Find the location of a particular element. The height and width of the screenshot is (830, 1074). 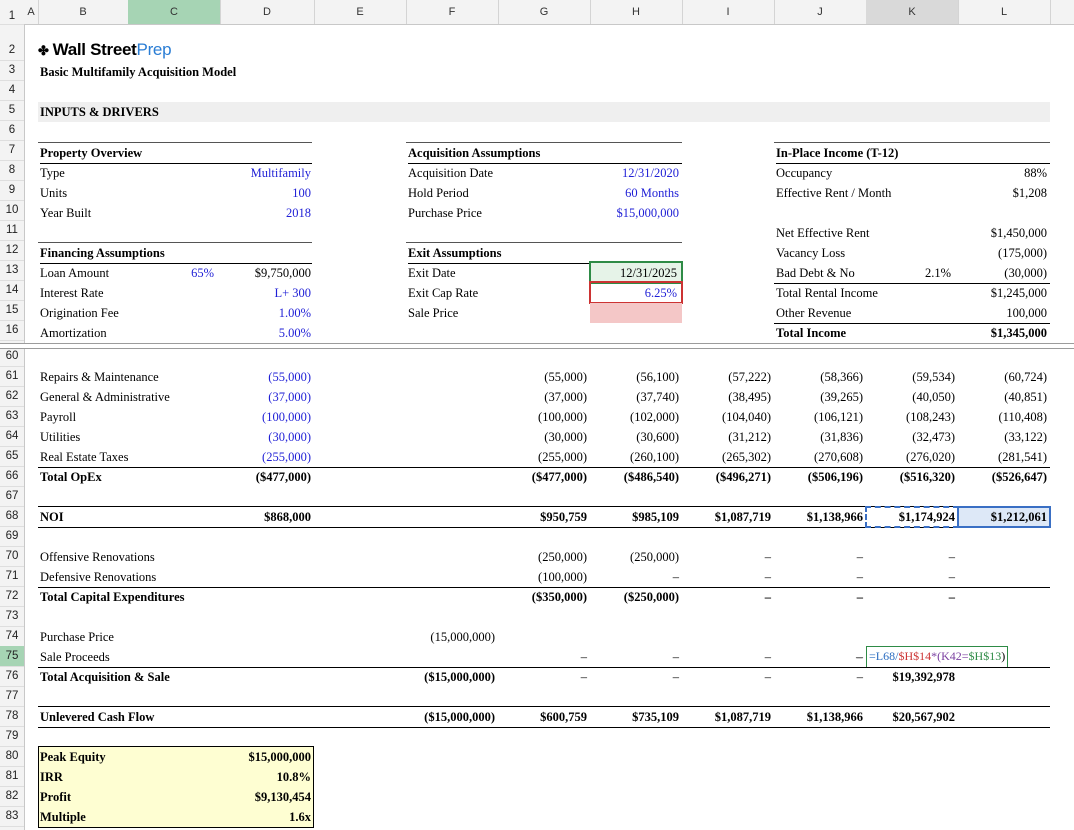

total-capex-y1: ($350,000) is located at coordinates (559, 597).